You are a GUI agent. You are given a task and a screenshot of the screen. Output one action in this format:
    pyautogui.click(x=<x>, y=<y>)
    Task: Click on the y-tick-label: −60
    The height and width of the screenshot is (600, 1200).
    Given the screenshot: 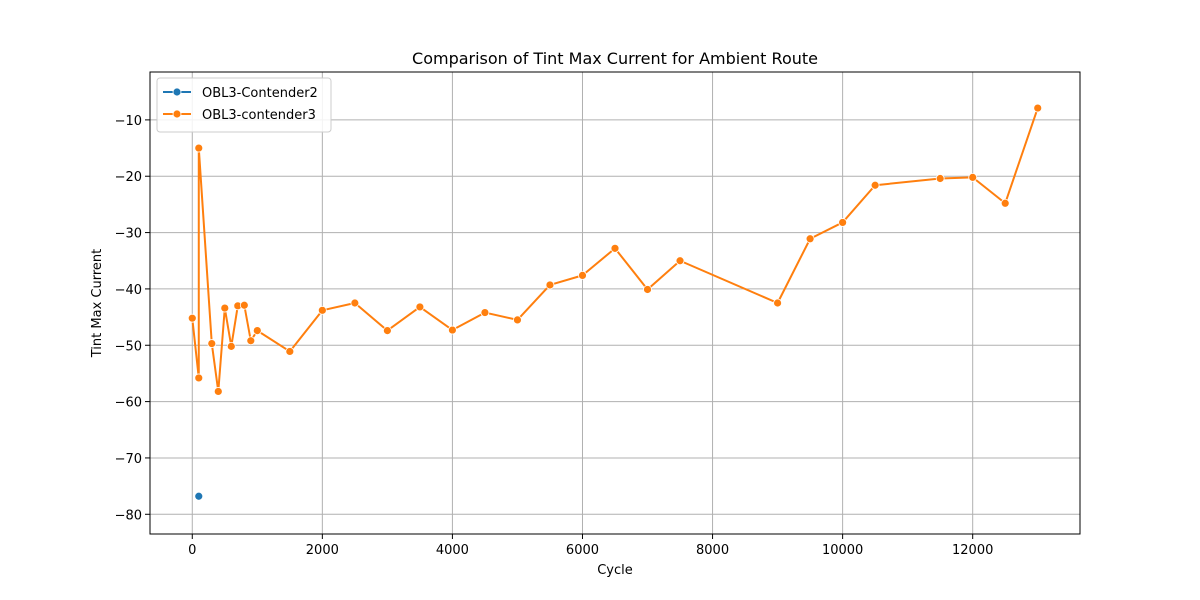 What is the action you would take?
    pyautogui.click(x=128, y=403)
    